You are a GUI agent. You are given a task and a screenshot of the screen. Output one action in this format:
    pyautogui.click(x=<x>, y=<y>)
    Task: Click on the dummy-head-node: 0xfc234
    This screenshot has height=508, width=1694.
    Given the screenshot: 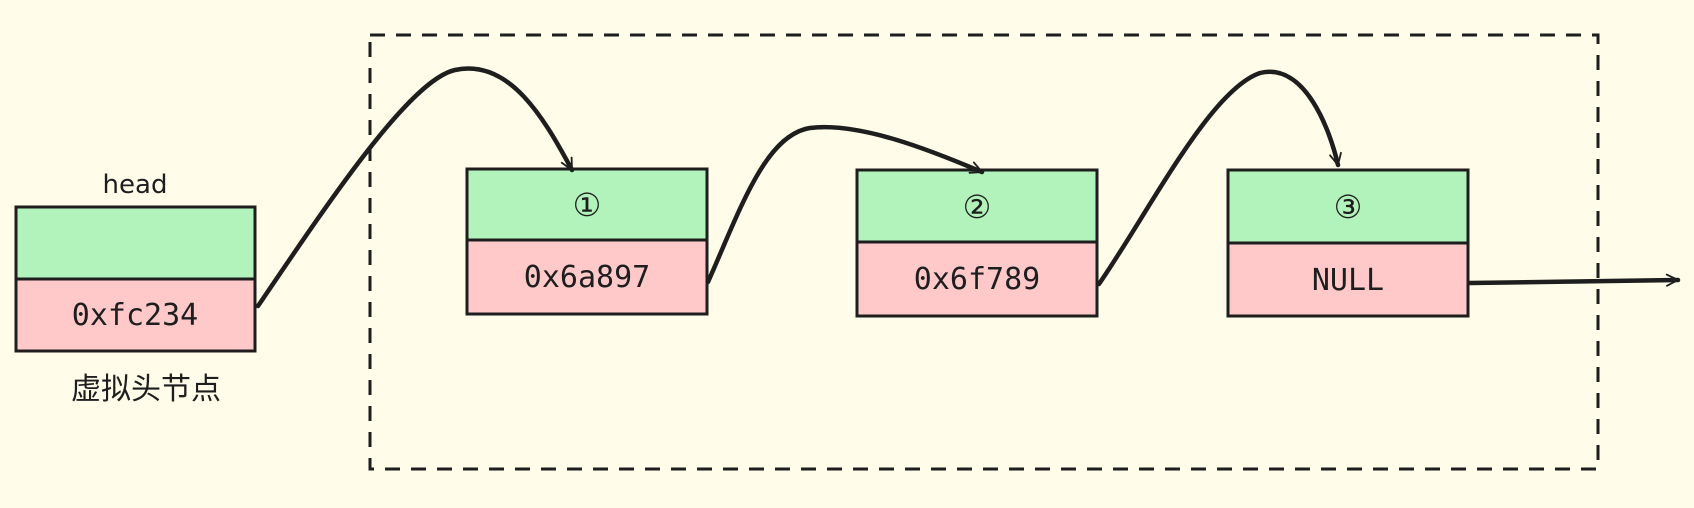 What is the action you would take?
    pyautogui.click(x=135, y=279)
    